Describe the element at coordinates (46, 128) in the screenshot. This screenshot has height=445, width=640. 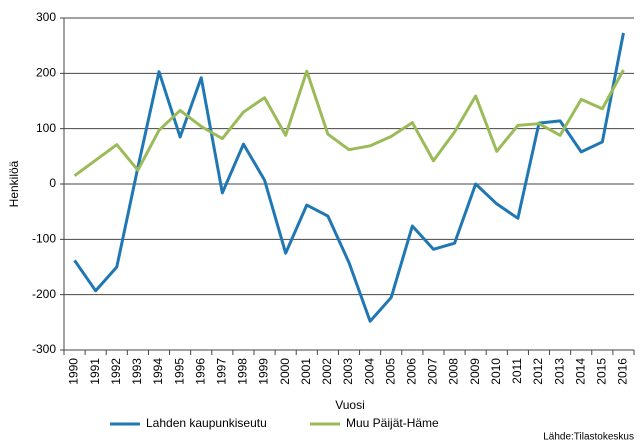
I see `y-tick-label: 100` at that location.